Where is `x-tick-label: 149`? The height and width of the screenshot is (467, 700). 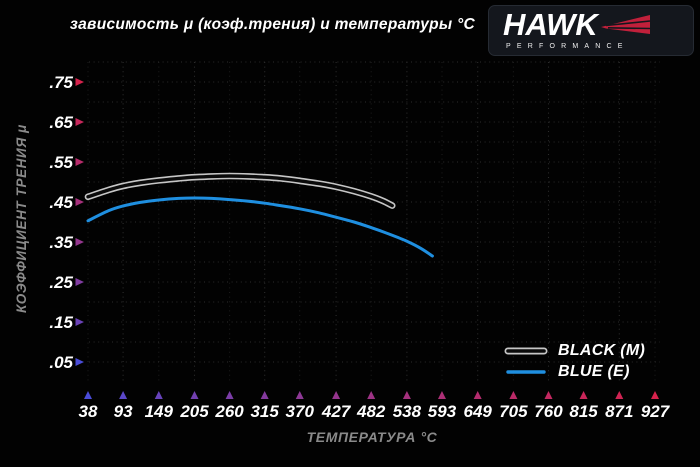 x-tick-label: 149 is located at coordinates (159, 411).